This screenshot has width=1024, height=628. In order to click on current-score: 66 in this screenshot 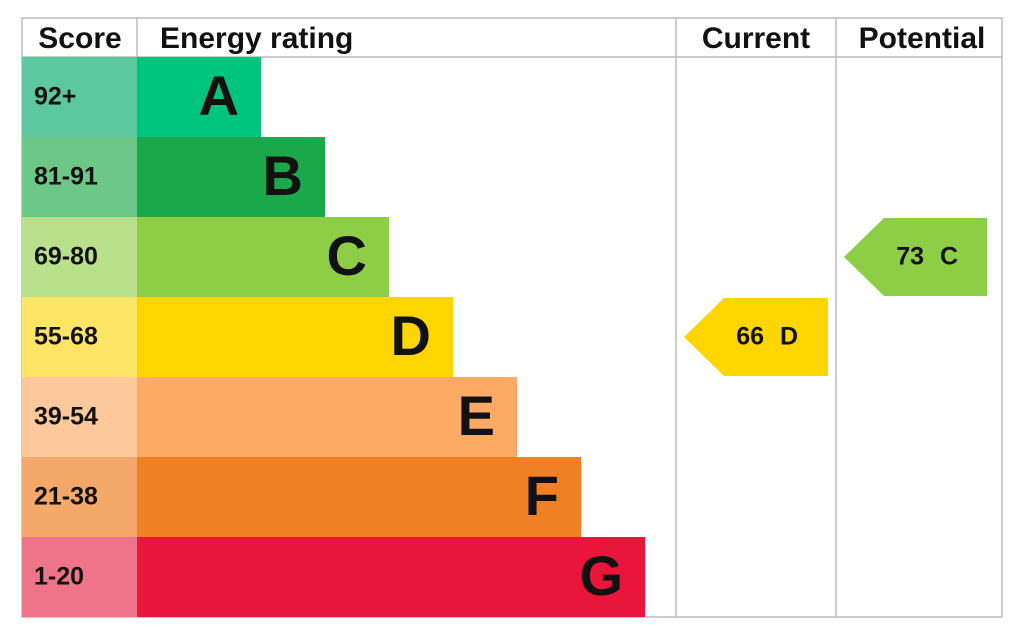, I will do `click(750, 337)`.